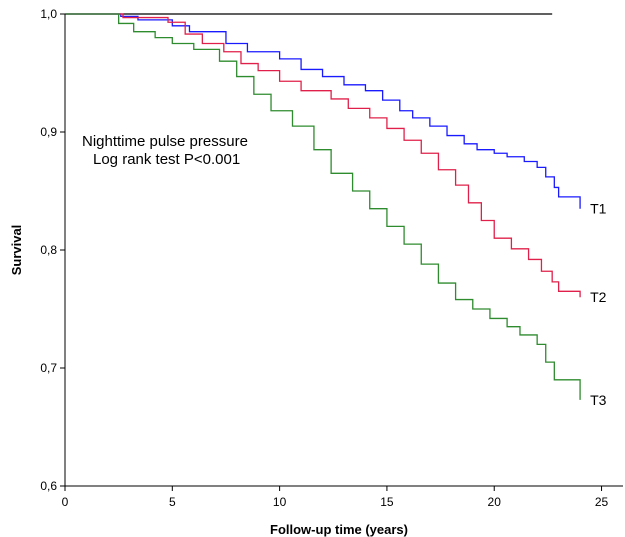 Image resolution: width=625 pixels, height=537 pixels. Describe the element at coordinates (48, 132) in the screenshot. I see `y-tick-label: 0,9` at that location.